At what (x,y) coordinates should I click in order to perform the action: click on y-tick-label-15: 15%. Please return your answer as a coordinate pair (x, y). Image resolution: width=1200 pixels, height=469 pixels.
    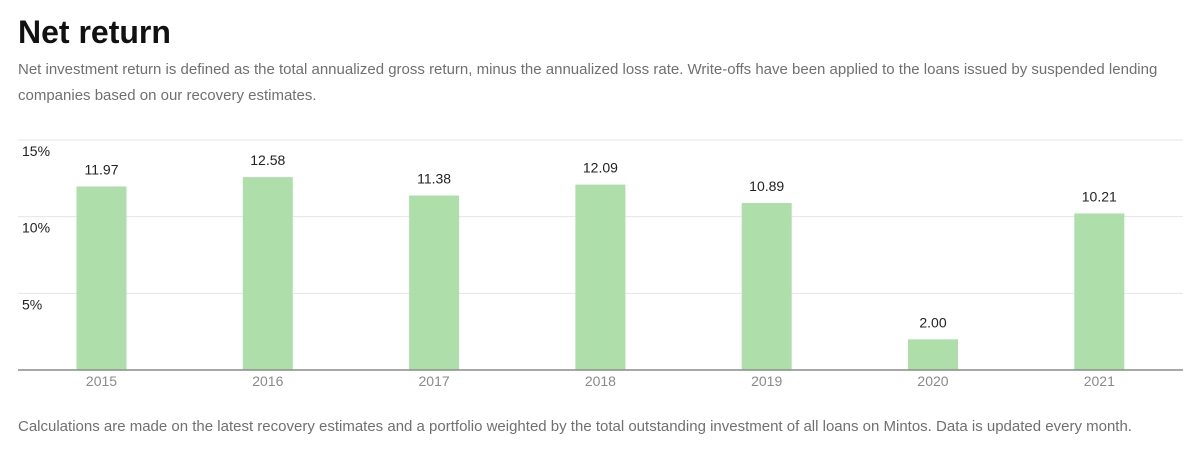
    Looking at the image, I should click on (36, 151).